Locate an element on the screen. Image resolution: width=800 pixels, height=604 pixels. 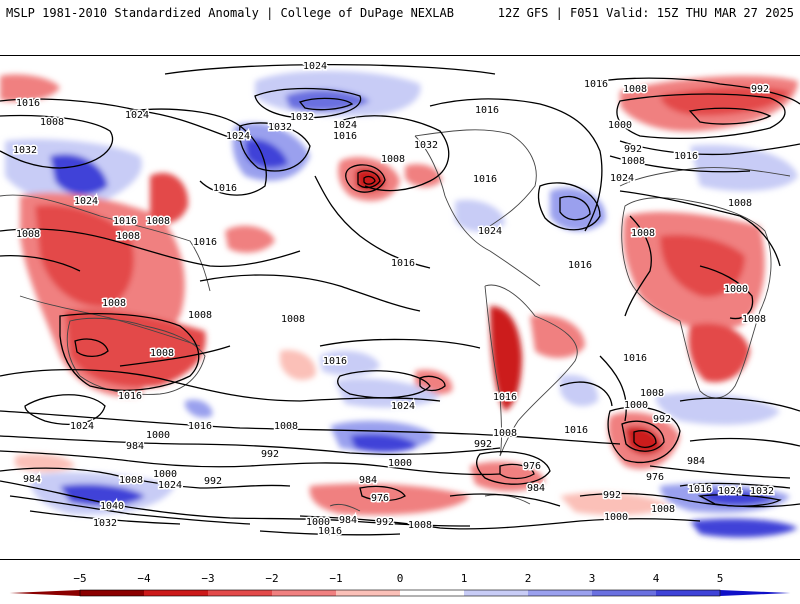
colorbar-arrow-right is located at coordinates (755, 593).